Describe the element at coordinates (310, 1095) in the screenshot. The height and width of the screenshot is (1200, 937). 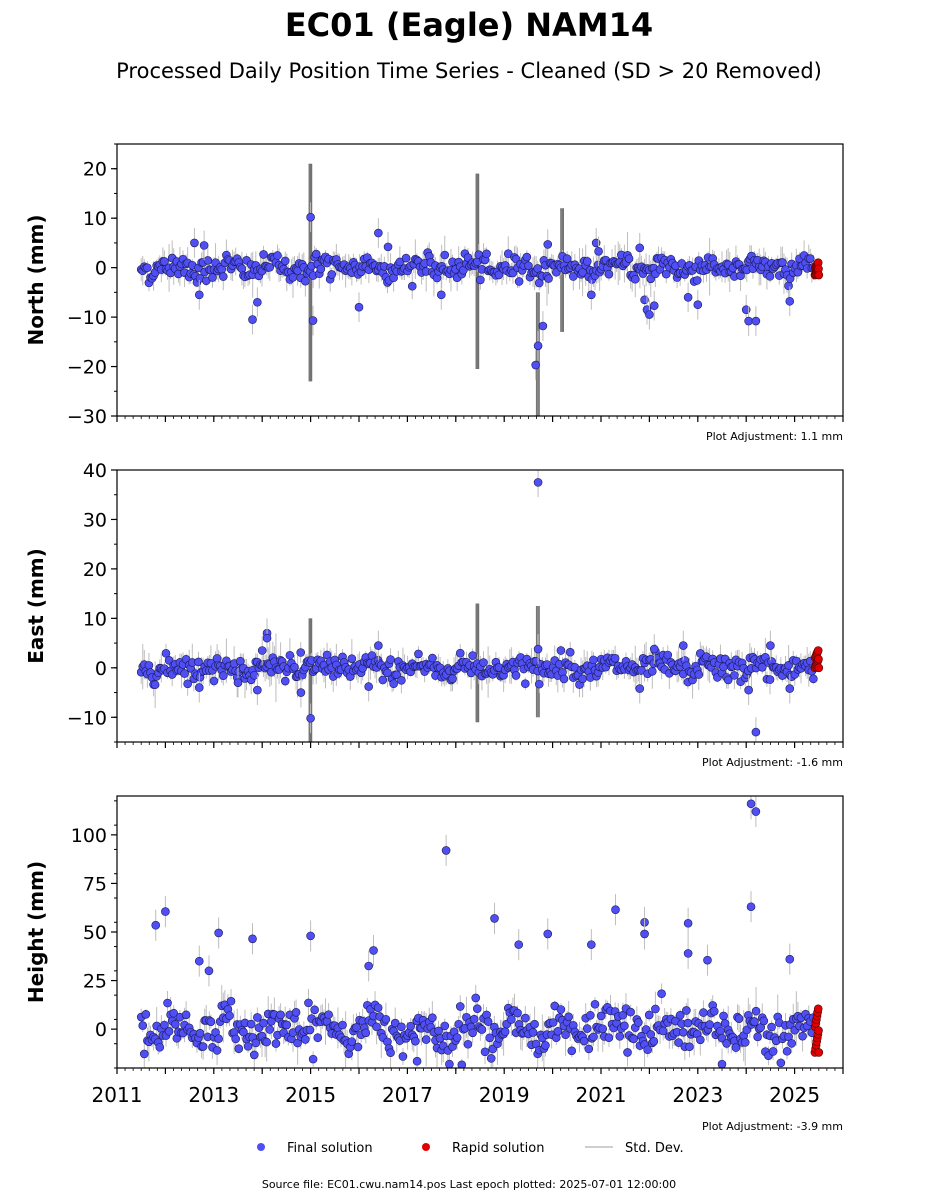
I see `x-tick-label: 2015` at that location.